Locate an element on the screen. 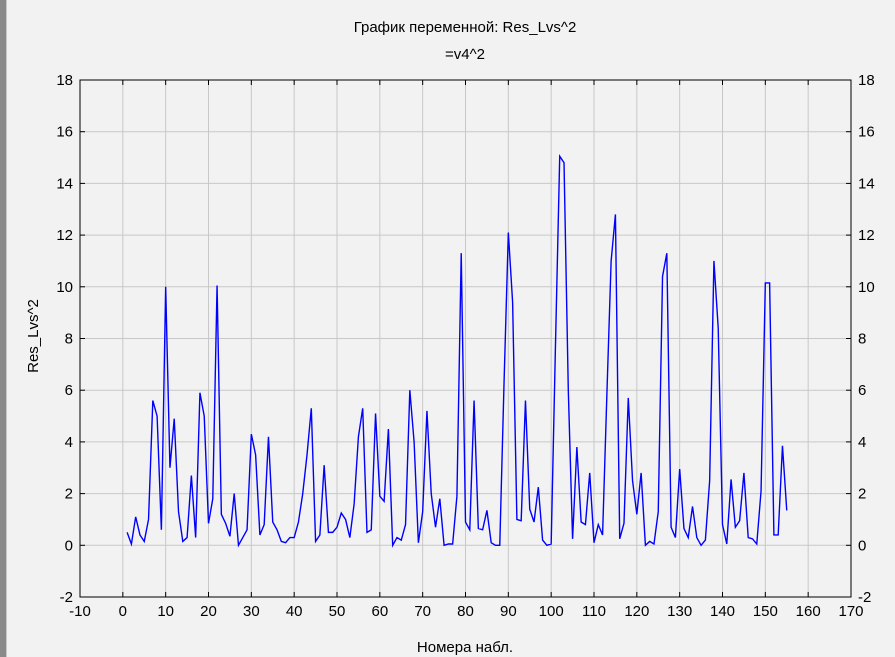 This screenshot has height=657, width=895. y-tick-label-right: 12 is located at coordinates (866, 235).